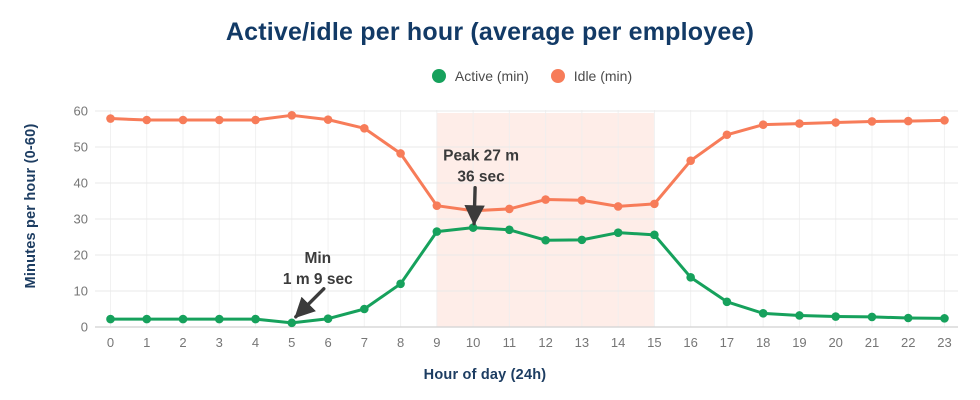 The width and height of the screenshot is (980, 400). I want to click on x-tick-label: 0, so click(110, 342).